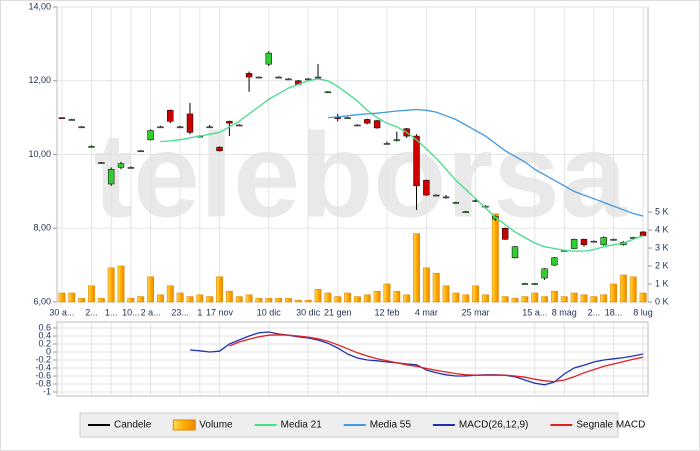  Describe the element at coordinates (47, 391) in the screenshot. I see `y-tick-label: -1` at that location.